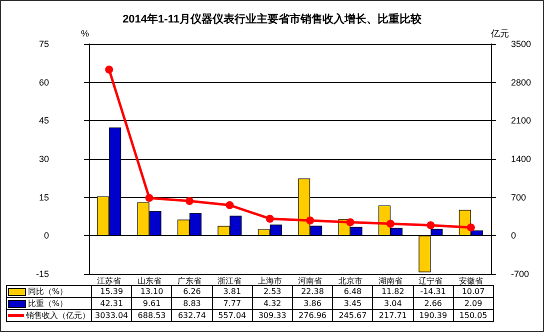 Image resolution: width=544 pixels, height=332 pixels. Describe the element at coordinates (192, 304) in the screenshot. I see `data-label: 8.83` at that location.